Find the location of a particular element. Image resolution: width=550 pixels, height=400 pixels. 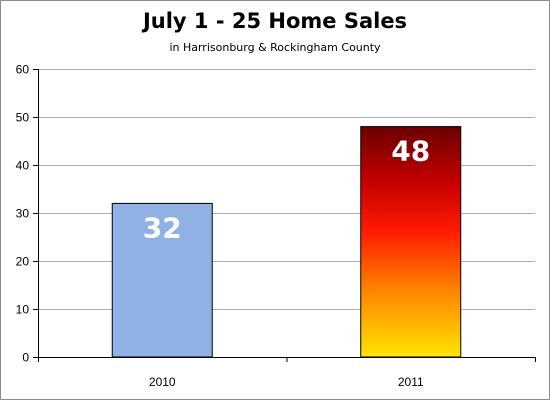

bar-2011 is located at coordinates (411, 242).